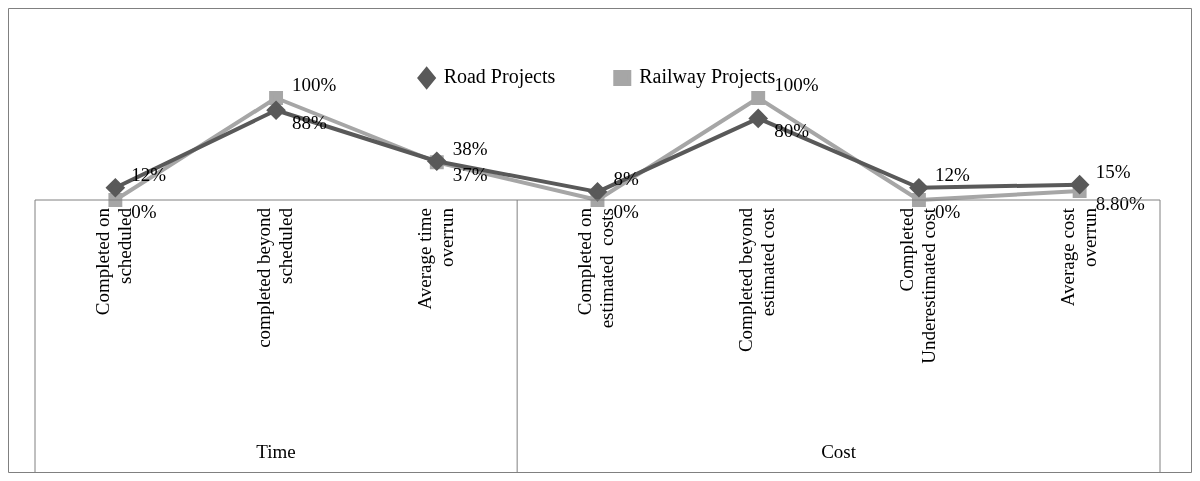 The width and height of the screenshot is (1200, 481). Describe the element at coordinates (757, 280) in the screenshot. I see `x-tick-label: Completed beyond estimated cost` at that location.